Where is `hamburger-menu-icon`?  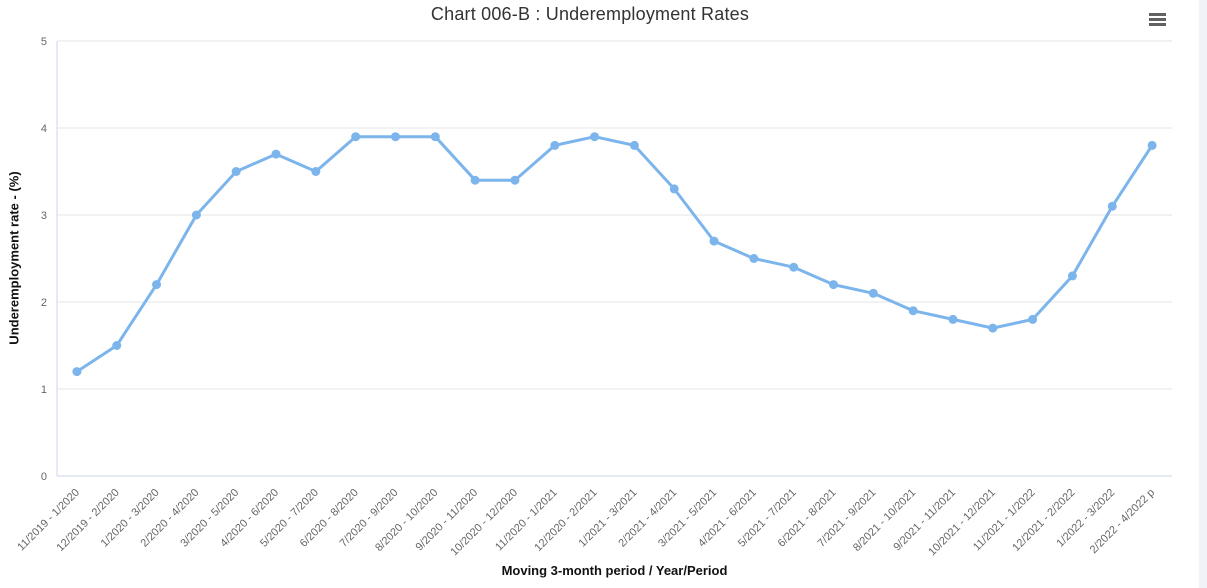 hamburger-menu-icon is located at coordinates (1158, 19).